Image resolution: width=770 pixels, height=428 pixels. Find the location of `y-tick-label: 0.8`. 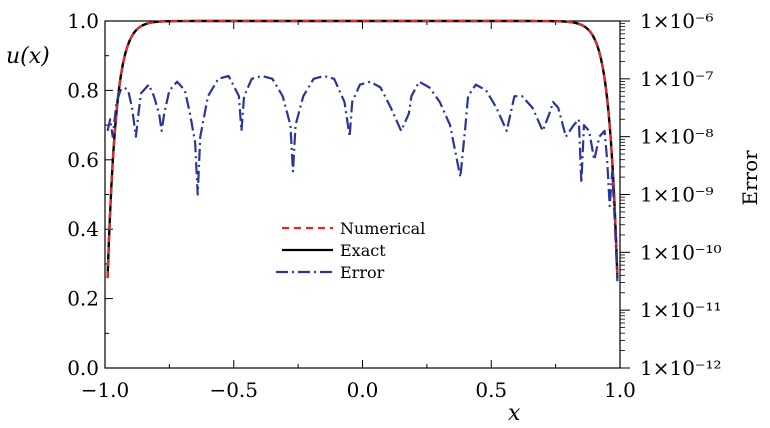

y-tick-label: 0.8 is located at coordinates (83, 90).